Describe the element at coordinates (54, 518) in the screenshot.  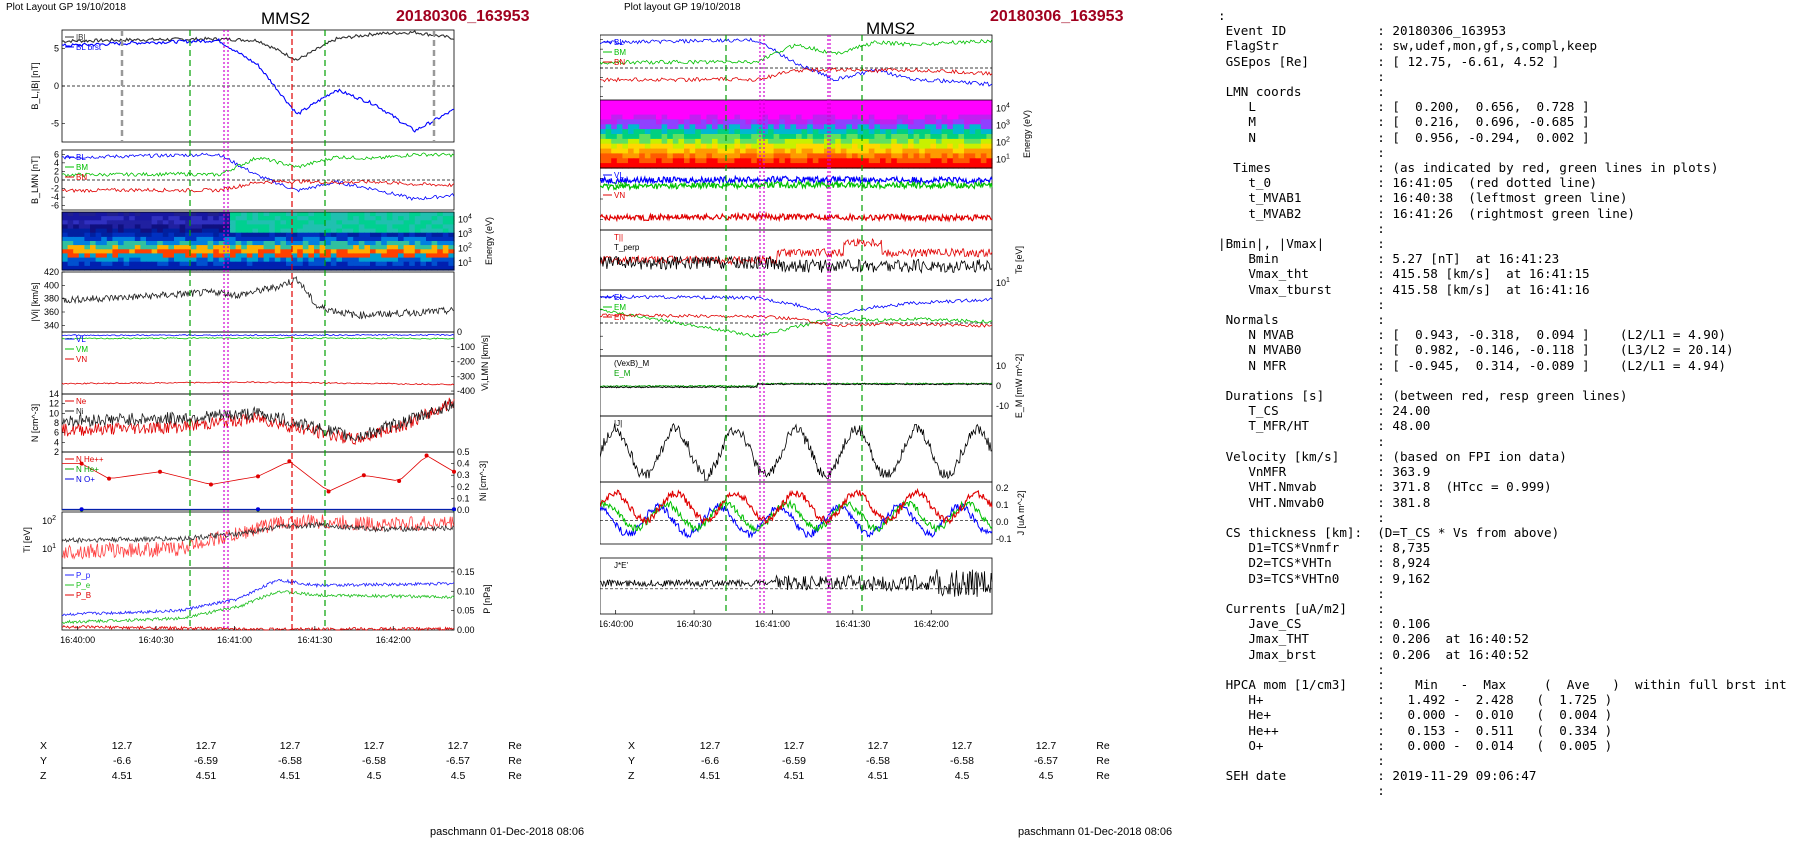
I see `y-tick-exponent: 2` at that location.